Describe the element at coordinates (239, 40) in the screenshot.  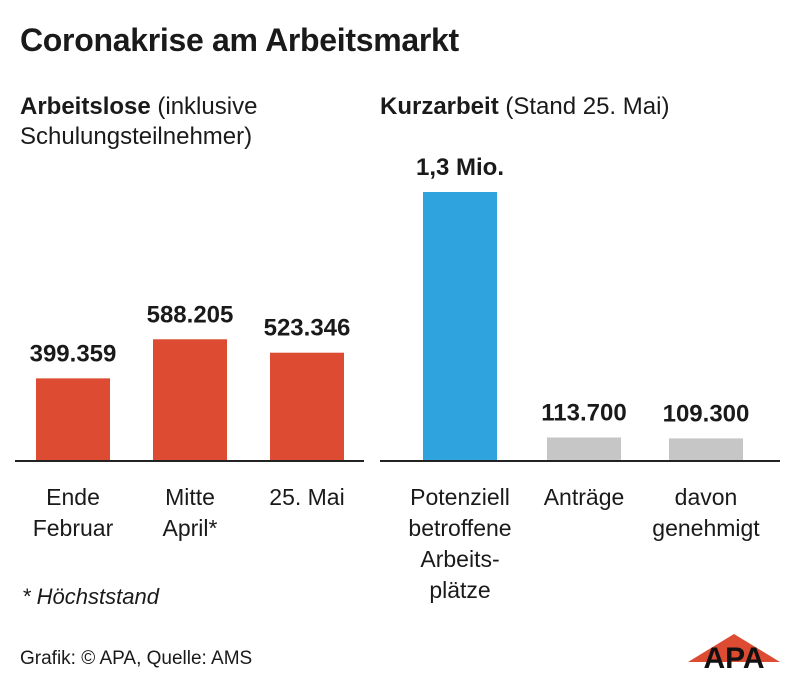
I see `chart-title: Coronakrise am Arbeitsmarkt` at that location.